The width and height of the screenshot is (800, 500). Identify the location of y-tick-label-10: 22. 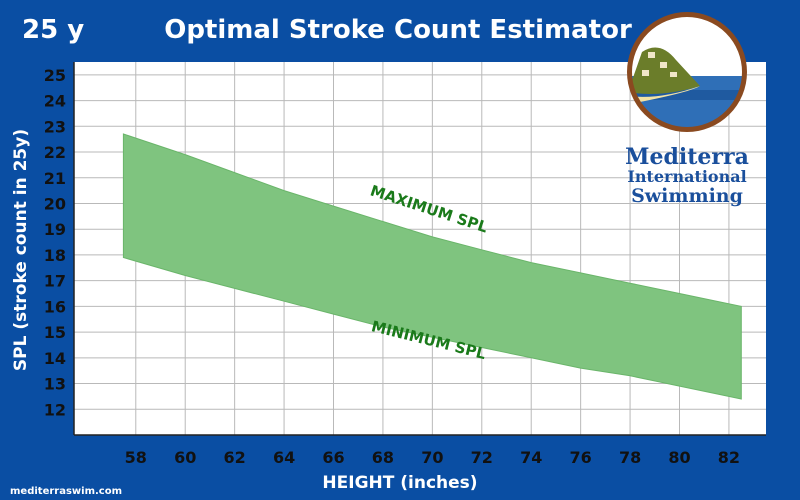
(55, 152).